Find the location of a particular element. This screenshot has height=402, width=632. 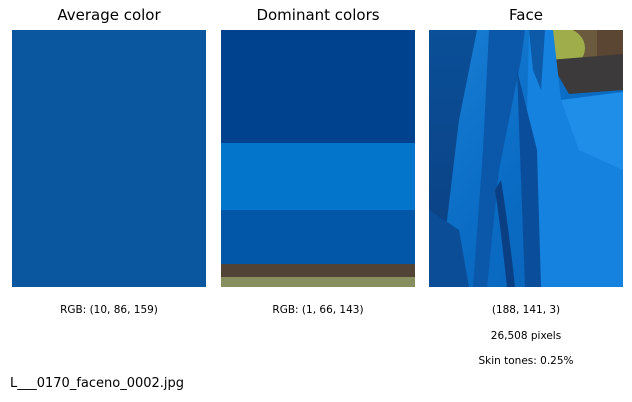

face-title: Face is located at coordinates (526, 15).